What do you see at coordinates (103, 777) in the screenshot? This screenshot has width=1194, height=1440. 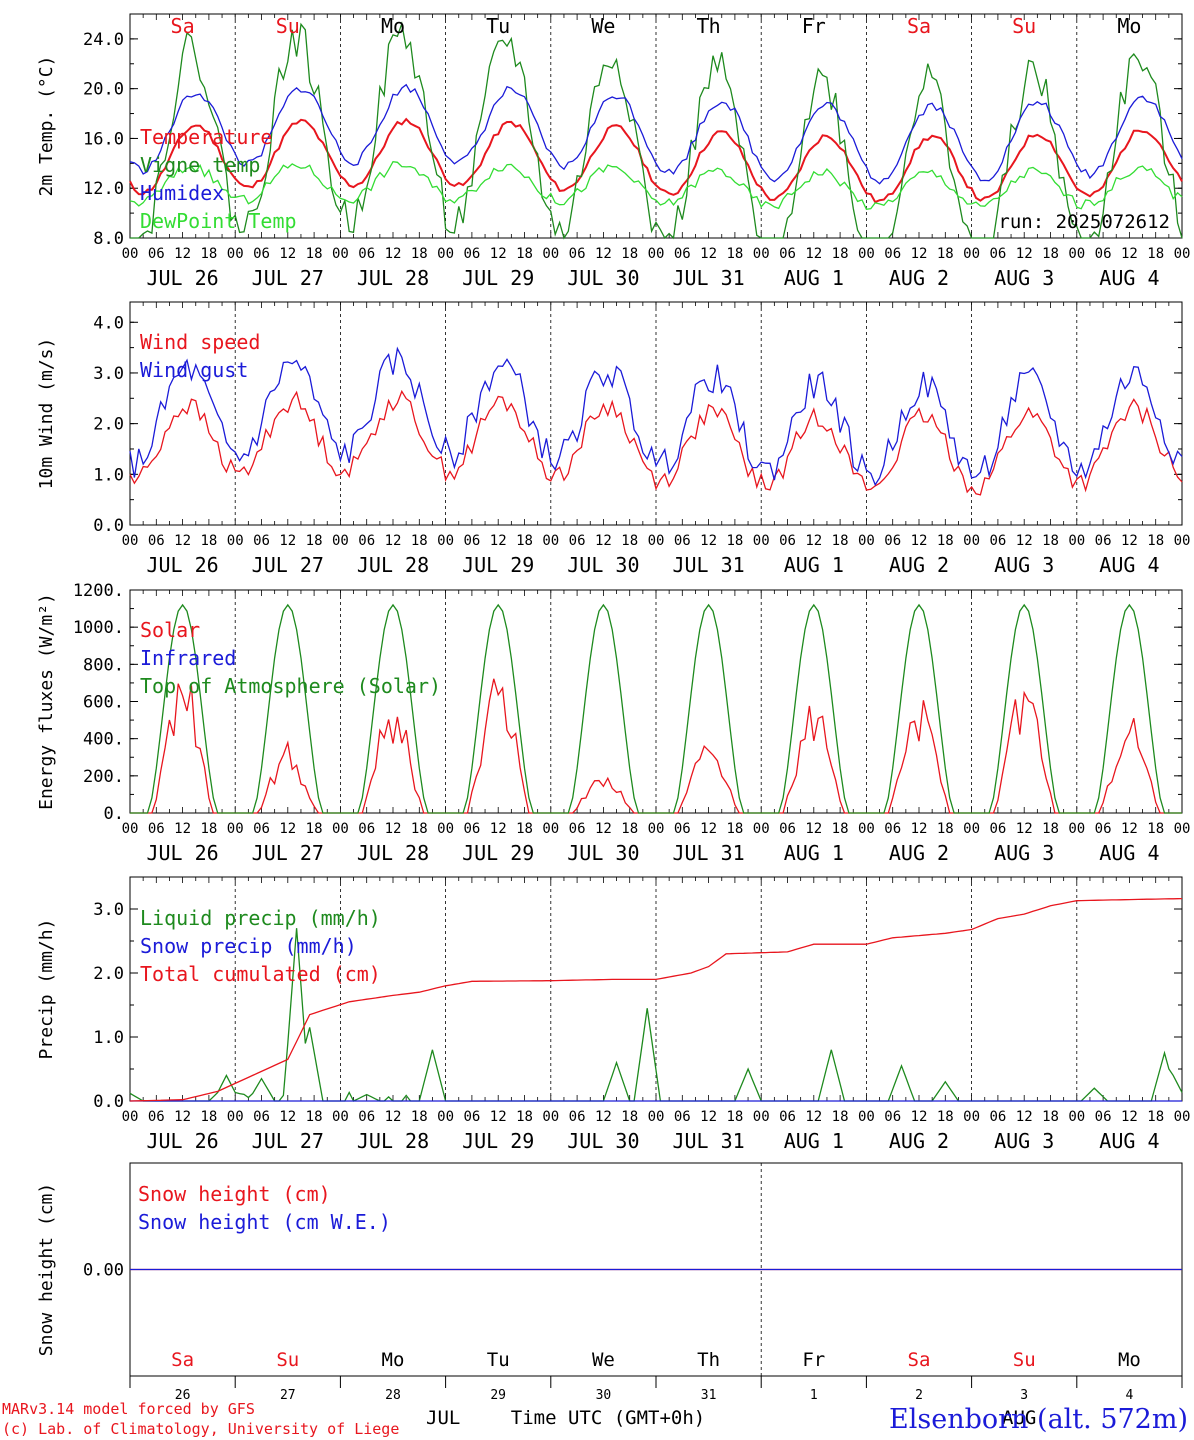 I see `y-tick-label: 200.` at bounding box center [103, 777].